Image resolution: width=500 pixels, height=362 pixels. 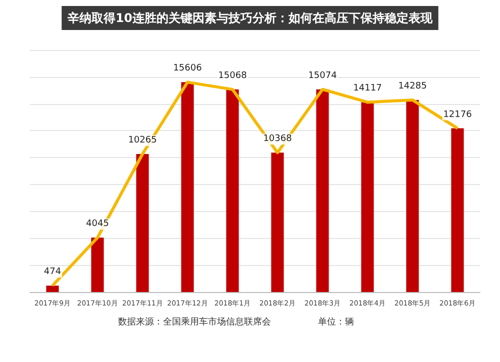 I want to click on text: 单位：辆, so click(x=336, y=322).